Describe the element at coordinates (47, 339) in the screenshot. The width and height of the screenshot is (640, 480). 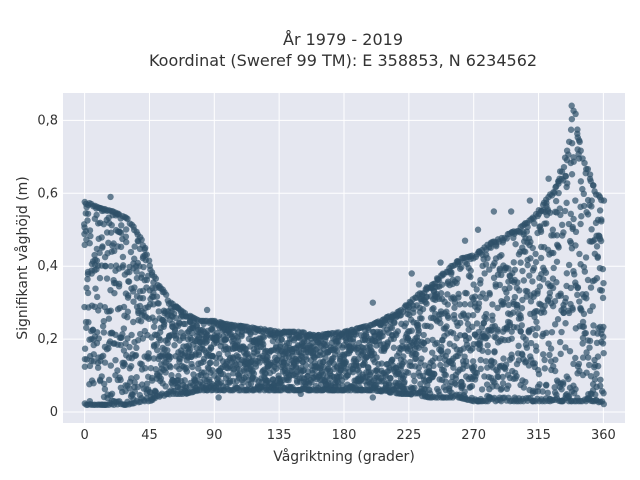
I see `y-tick-label: 0,2` at that location.